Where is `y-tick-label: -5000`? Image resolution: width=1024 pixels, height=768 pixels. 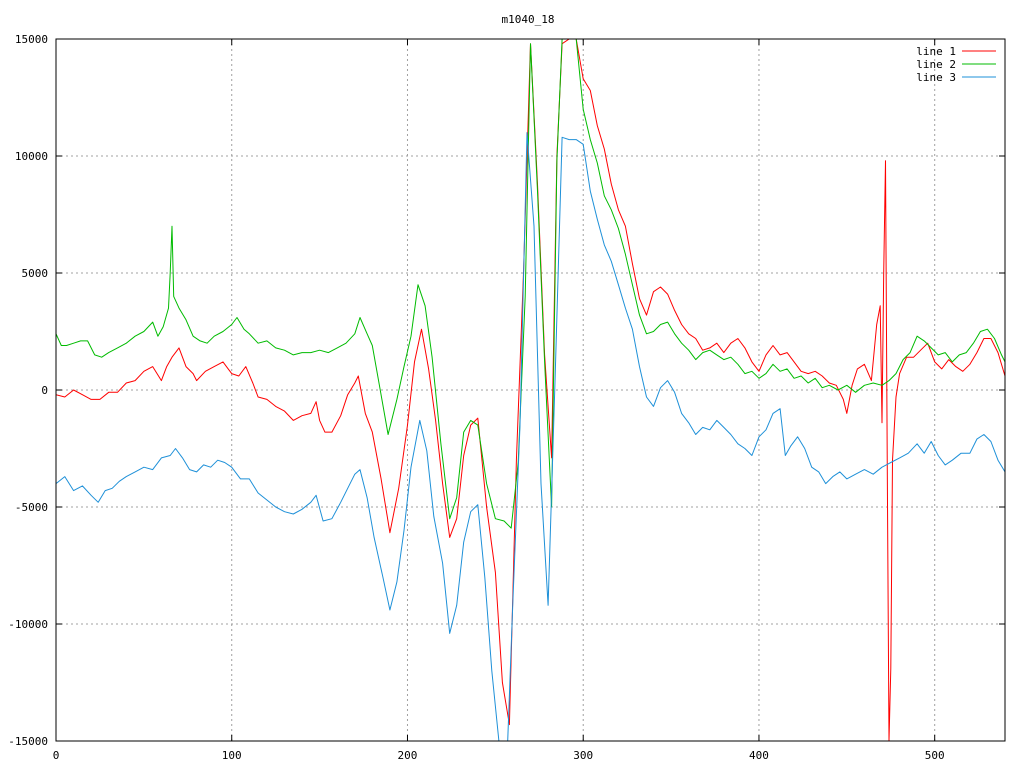
y-tick-label: -5000 is located at coordinates (31, 507).